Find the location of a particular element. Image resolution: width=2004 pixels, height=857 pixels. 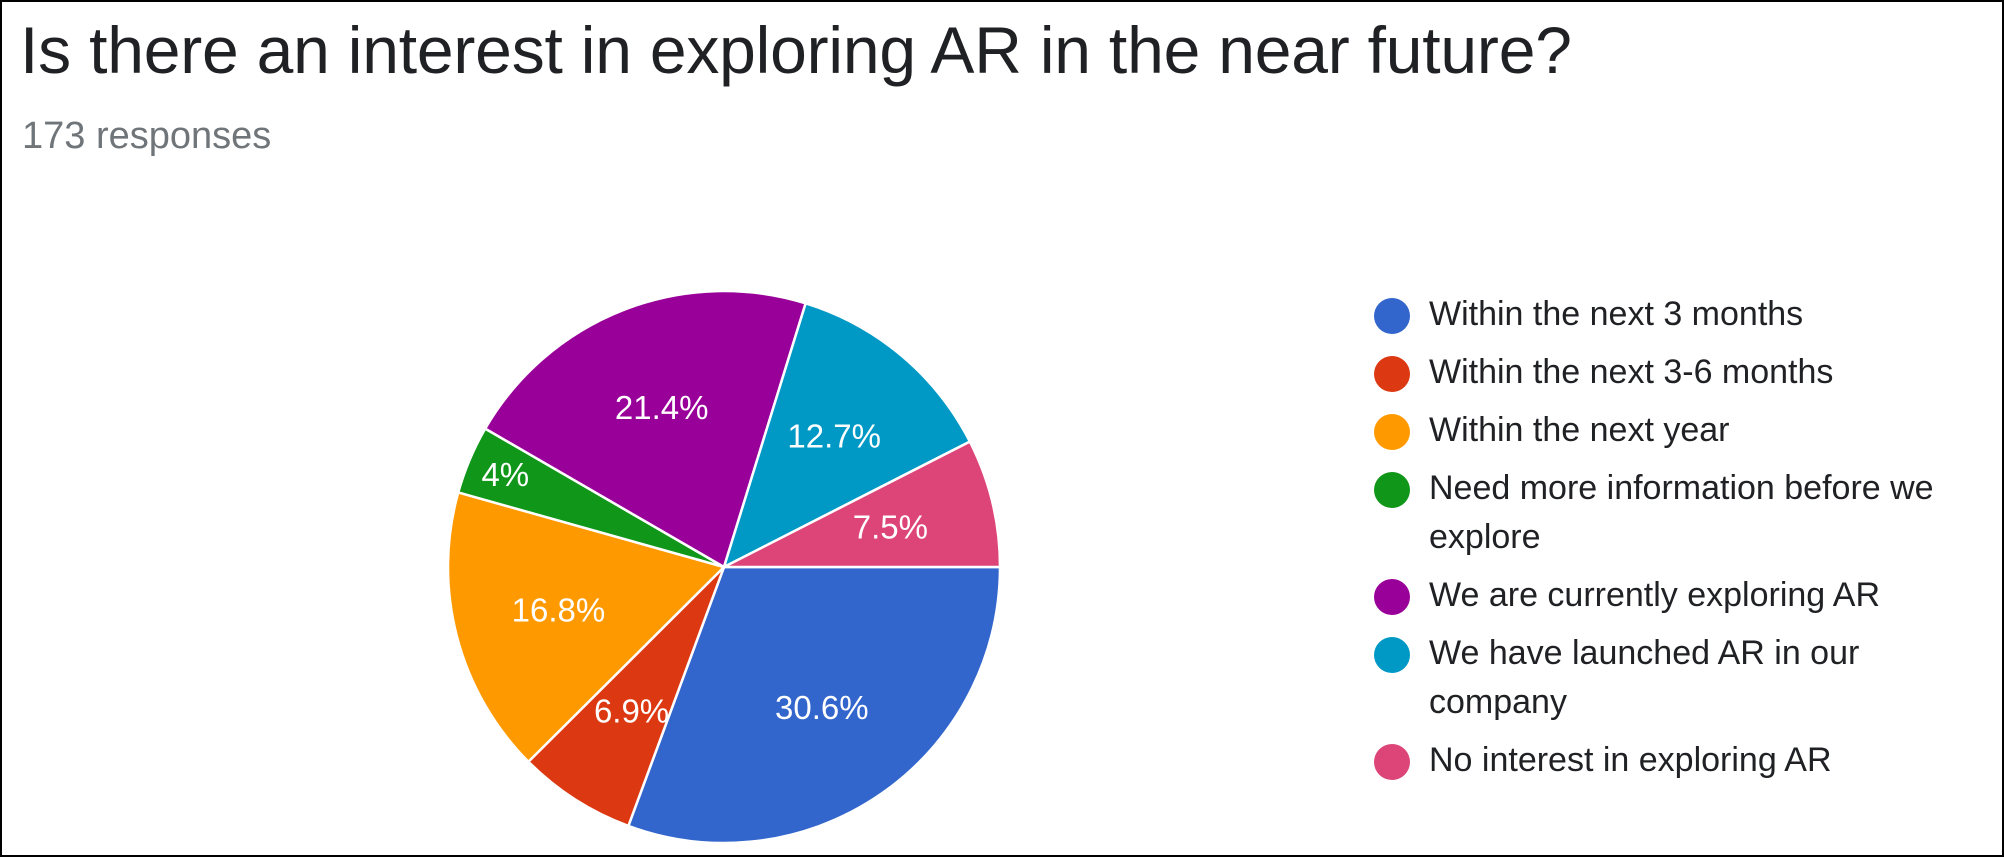

pie-slice-label-6: 12.7% is located at coordinates (834, 436).